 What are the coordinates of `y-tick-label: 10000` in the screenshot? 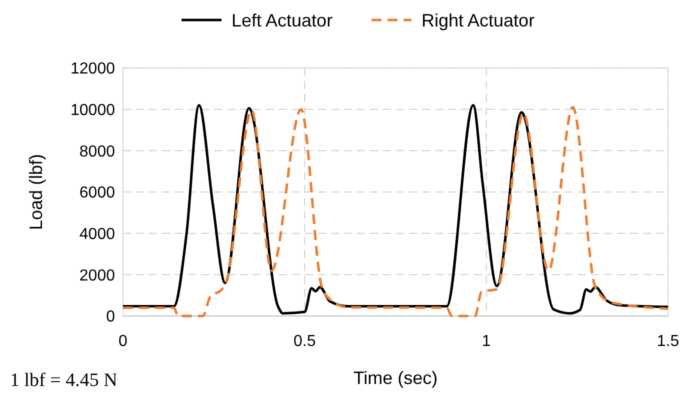 It's located at (93, 110).